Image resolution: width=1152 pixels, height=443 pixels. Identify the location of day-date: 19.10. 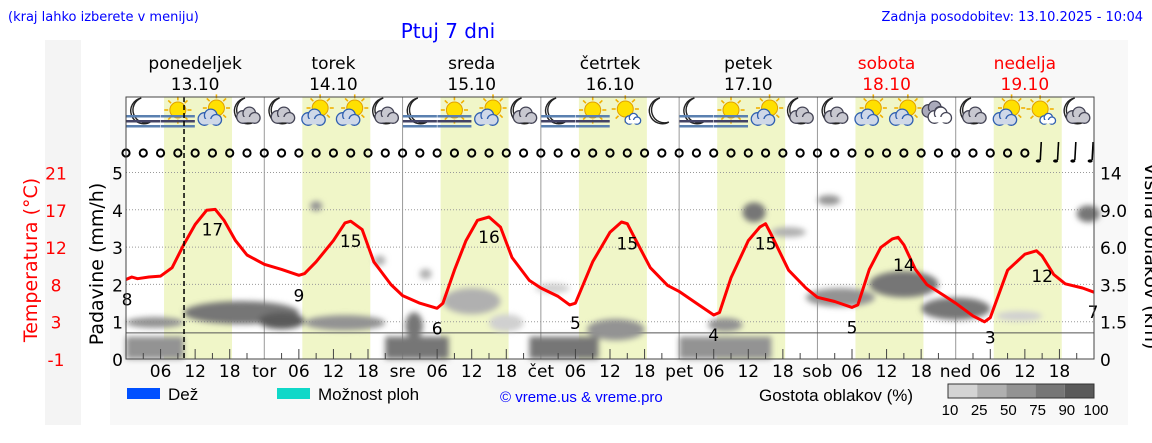
(1025, 85).